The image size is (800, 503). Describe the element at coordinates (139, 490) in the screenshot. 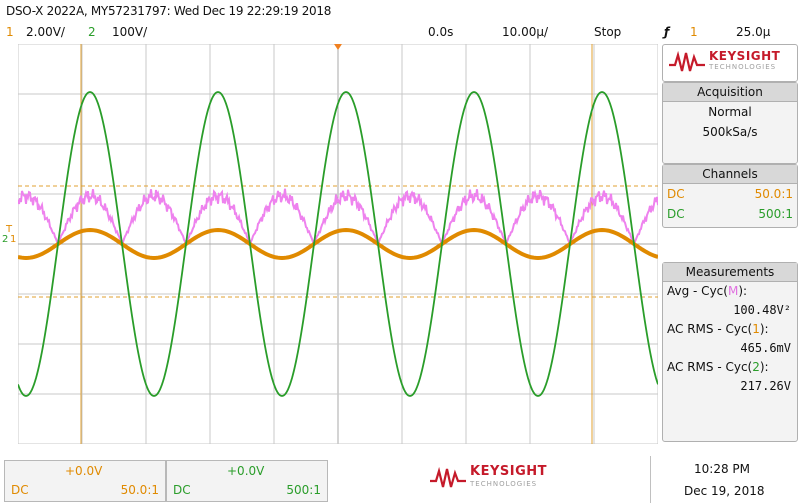

I see `ch1-bottom-probe: 50.0:1` at that location.